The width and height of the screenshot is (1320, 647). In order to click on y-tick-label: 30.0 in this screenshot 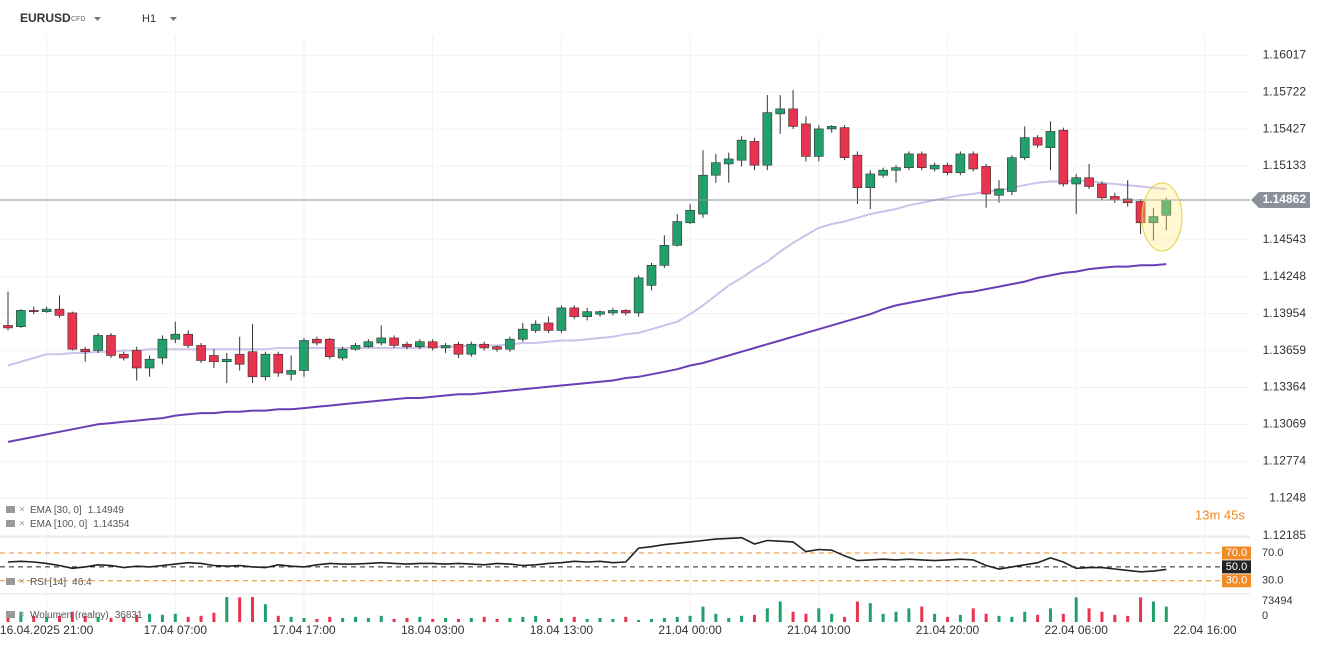, I will do `click(1272, 581)`.